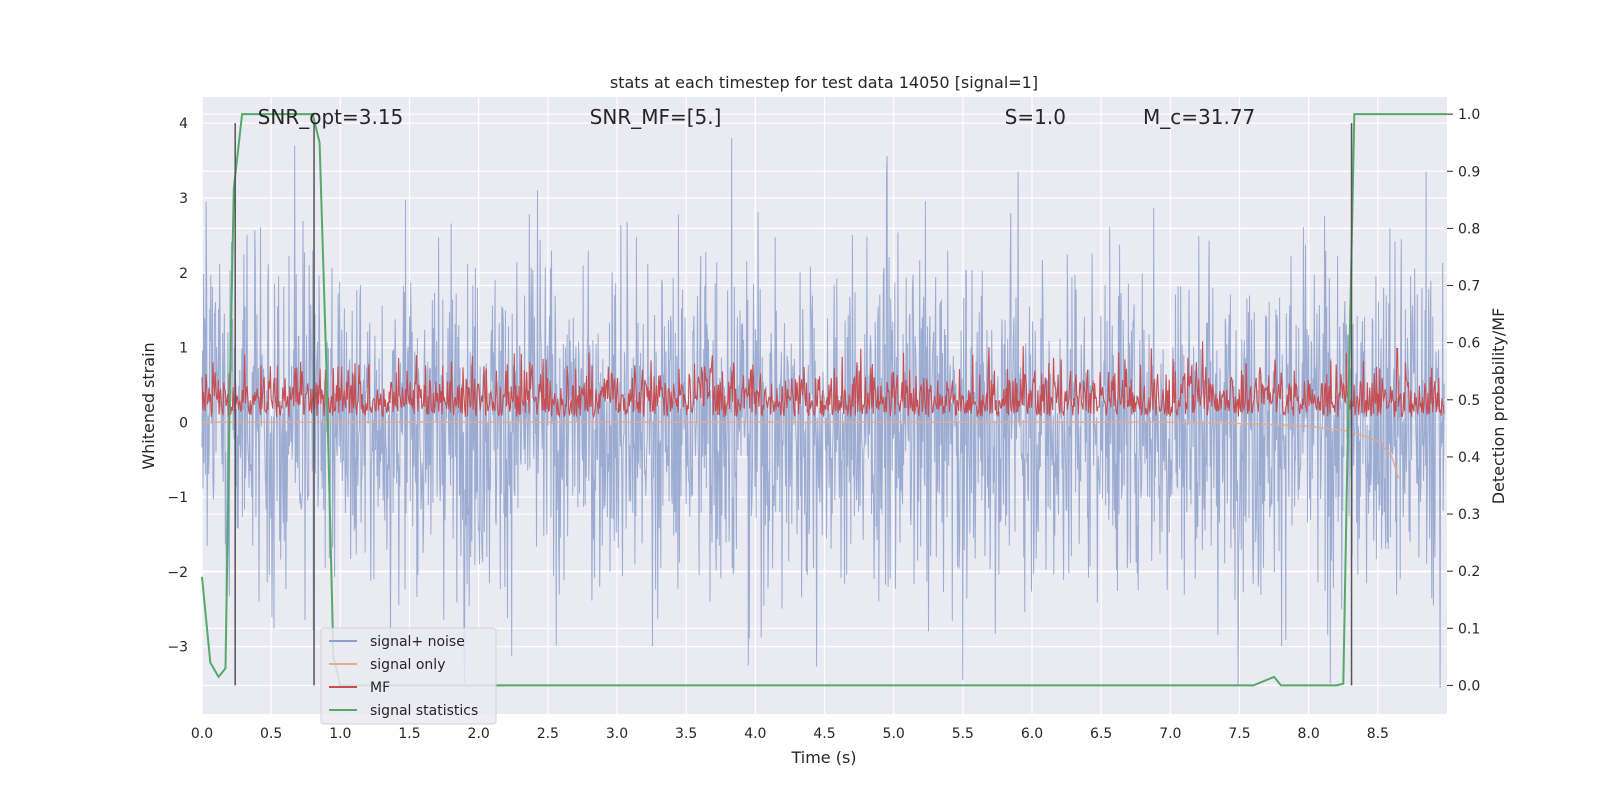 This screenshot has width=1600, height=800. Describe the element at coordinates (1469, 629) in the screenshot. I see `y-right-tick-label: 0.1` at that location.